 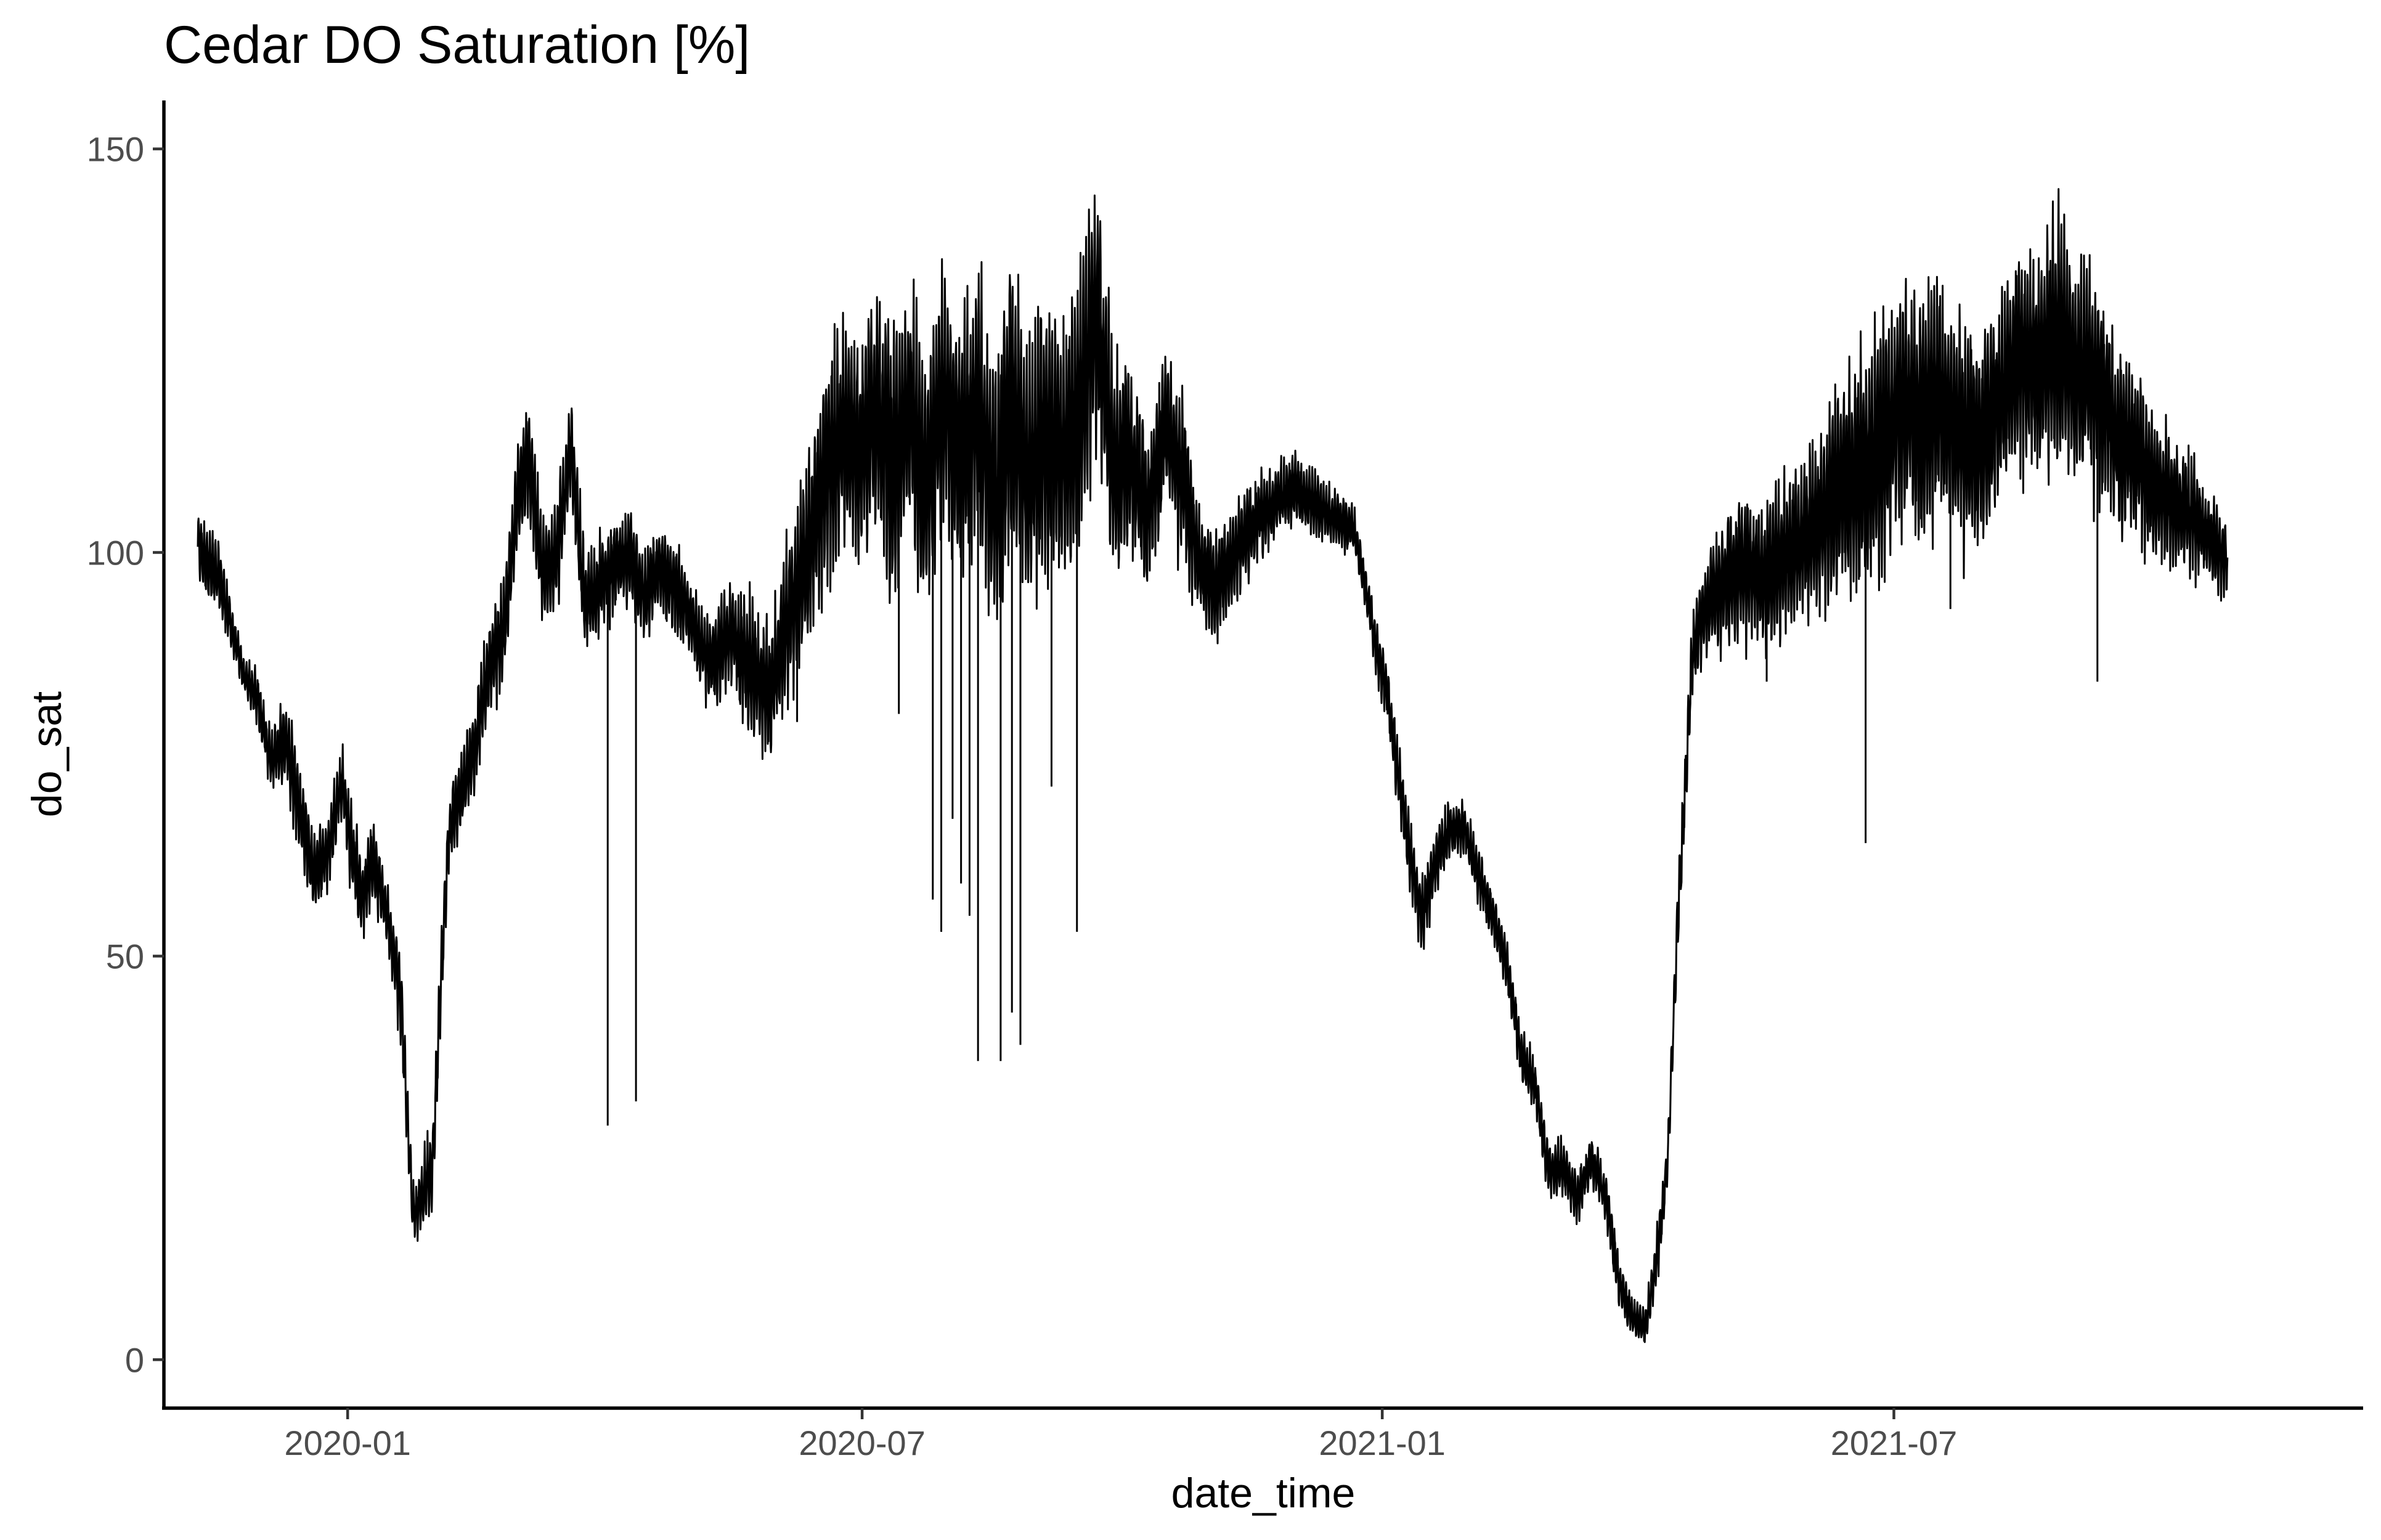 I want to click on x-tick-label: 2021-01, so click(x=1382, y=1443).